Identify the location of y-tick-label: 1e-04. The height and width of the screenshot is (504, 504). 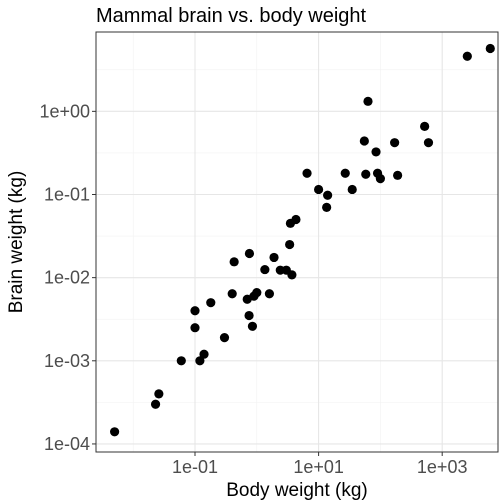
(67, 444).